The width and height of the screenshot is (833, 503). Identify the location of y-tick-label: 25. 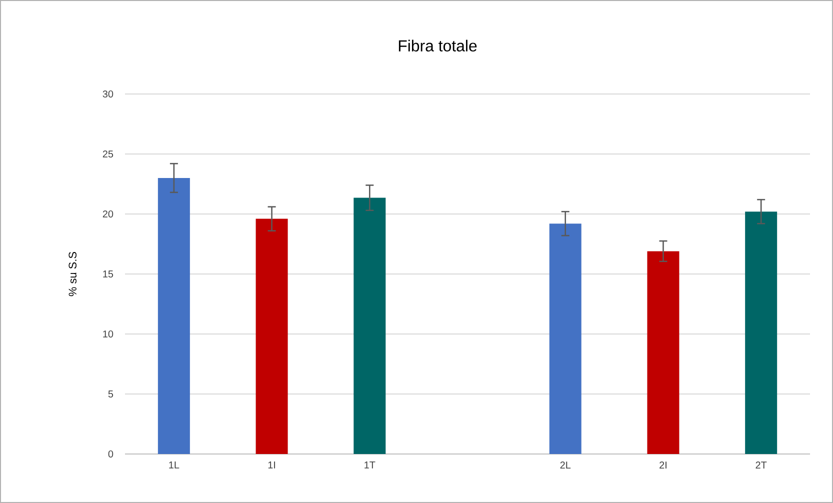
(108, 154).